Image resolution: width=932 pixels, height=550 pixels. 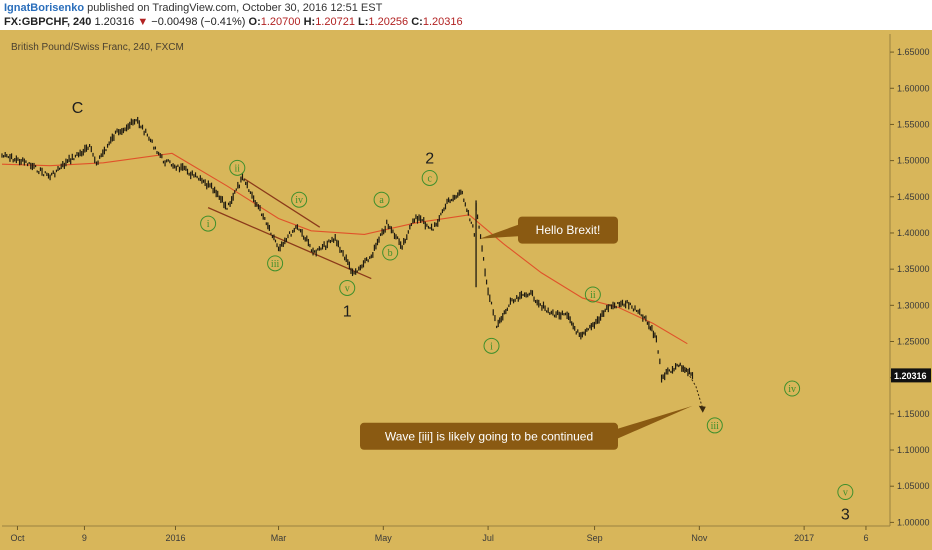 I want to click on time-tick-label: Jul, so click(x=488, y=538).